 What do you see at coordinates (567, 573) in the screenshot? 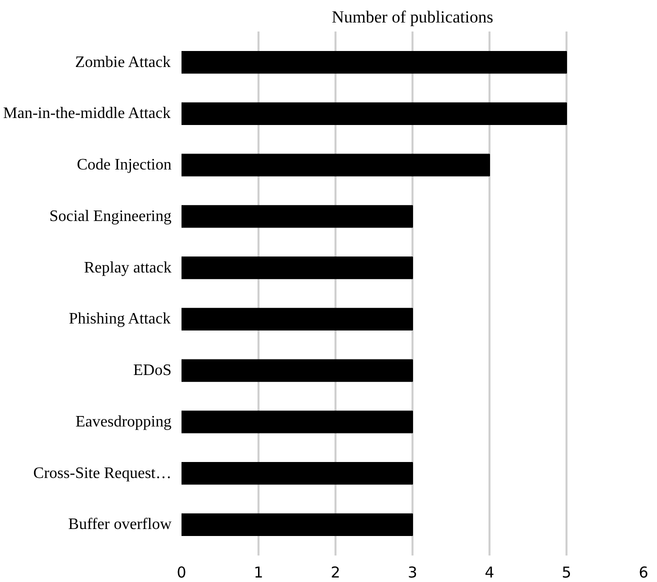
I see `x-tick-label: 5` at bounding box center [567, 573].